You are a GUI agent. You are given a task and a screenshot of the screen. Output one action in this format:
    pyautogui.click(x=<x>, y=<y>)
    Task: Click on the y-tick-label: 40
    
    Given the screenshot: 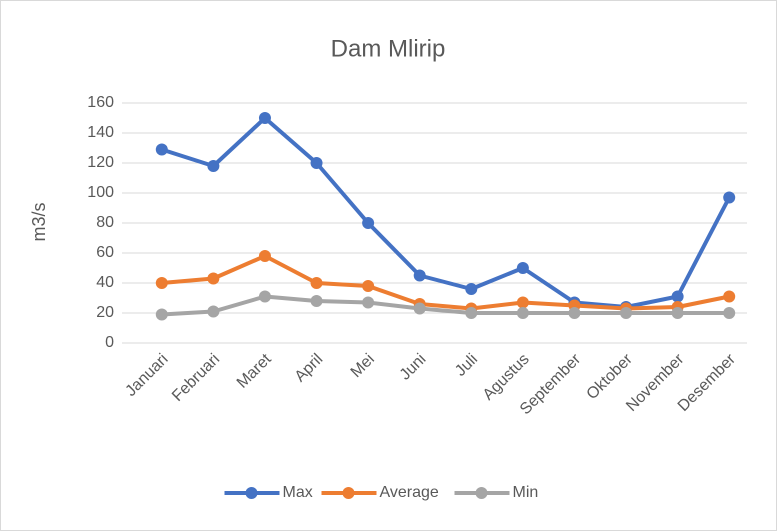 What is the action you would take?
    pyautogui.click(x=105, y=282)
    